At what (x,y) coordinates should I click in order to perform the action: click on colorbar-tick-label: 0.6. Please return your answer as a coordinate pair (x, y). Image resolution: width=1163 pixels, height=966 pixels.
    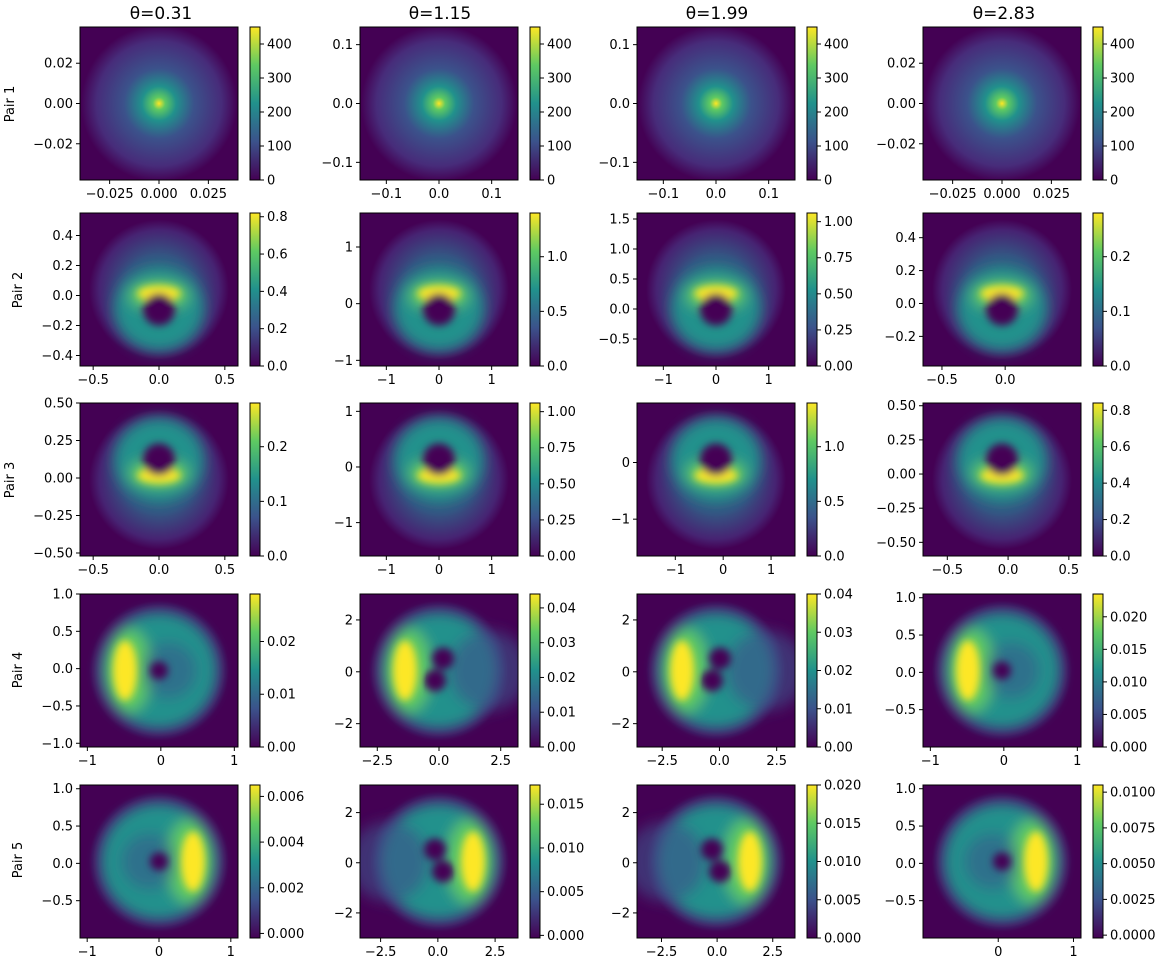
    Looking at the image, I should click on (1120, 447).